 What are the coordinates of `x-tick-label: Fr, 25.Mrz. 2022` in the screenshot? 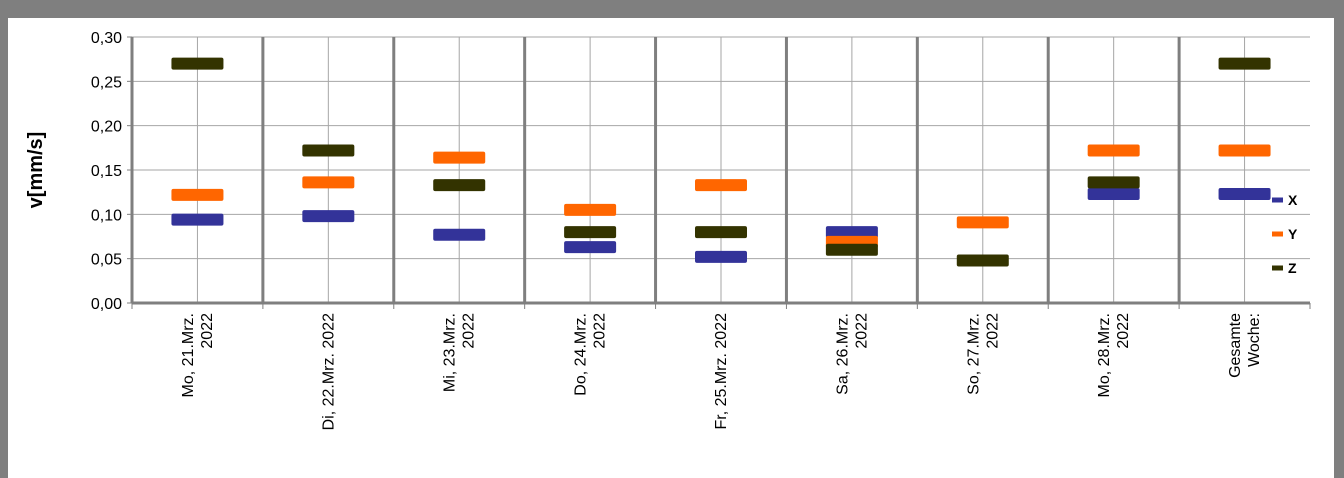 It's located at (721, 371).